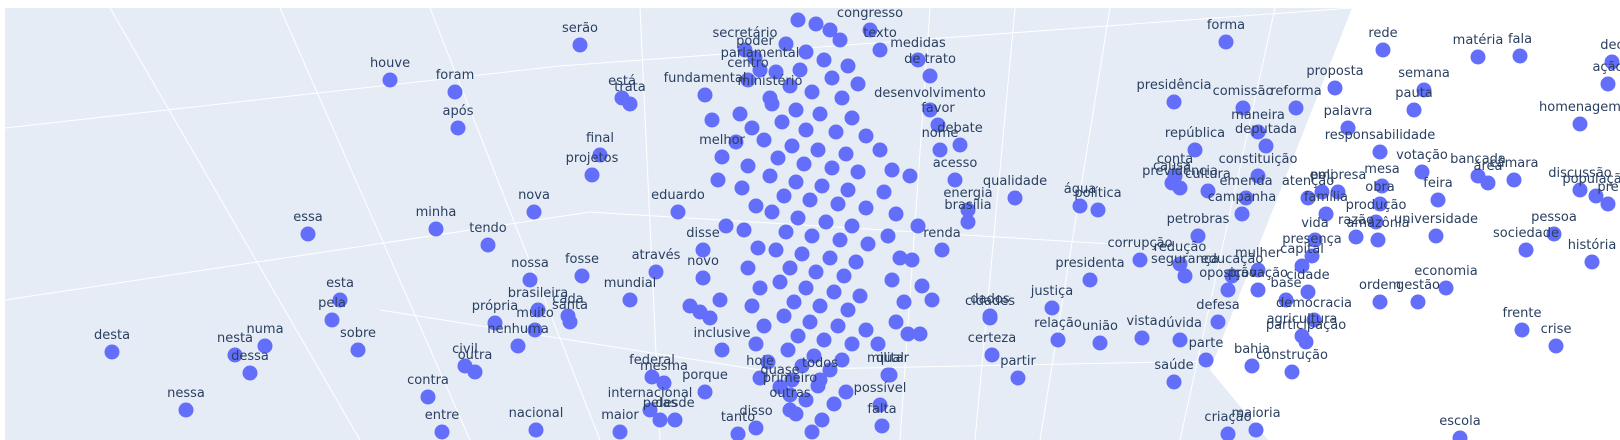 The width and height of the screenshot is (1620, 440). Describe the element at coordinates (881, 409) in the screenshot. I see `point-label: falta` at that location.